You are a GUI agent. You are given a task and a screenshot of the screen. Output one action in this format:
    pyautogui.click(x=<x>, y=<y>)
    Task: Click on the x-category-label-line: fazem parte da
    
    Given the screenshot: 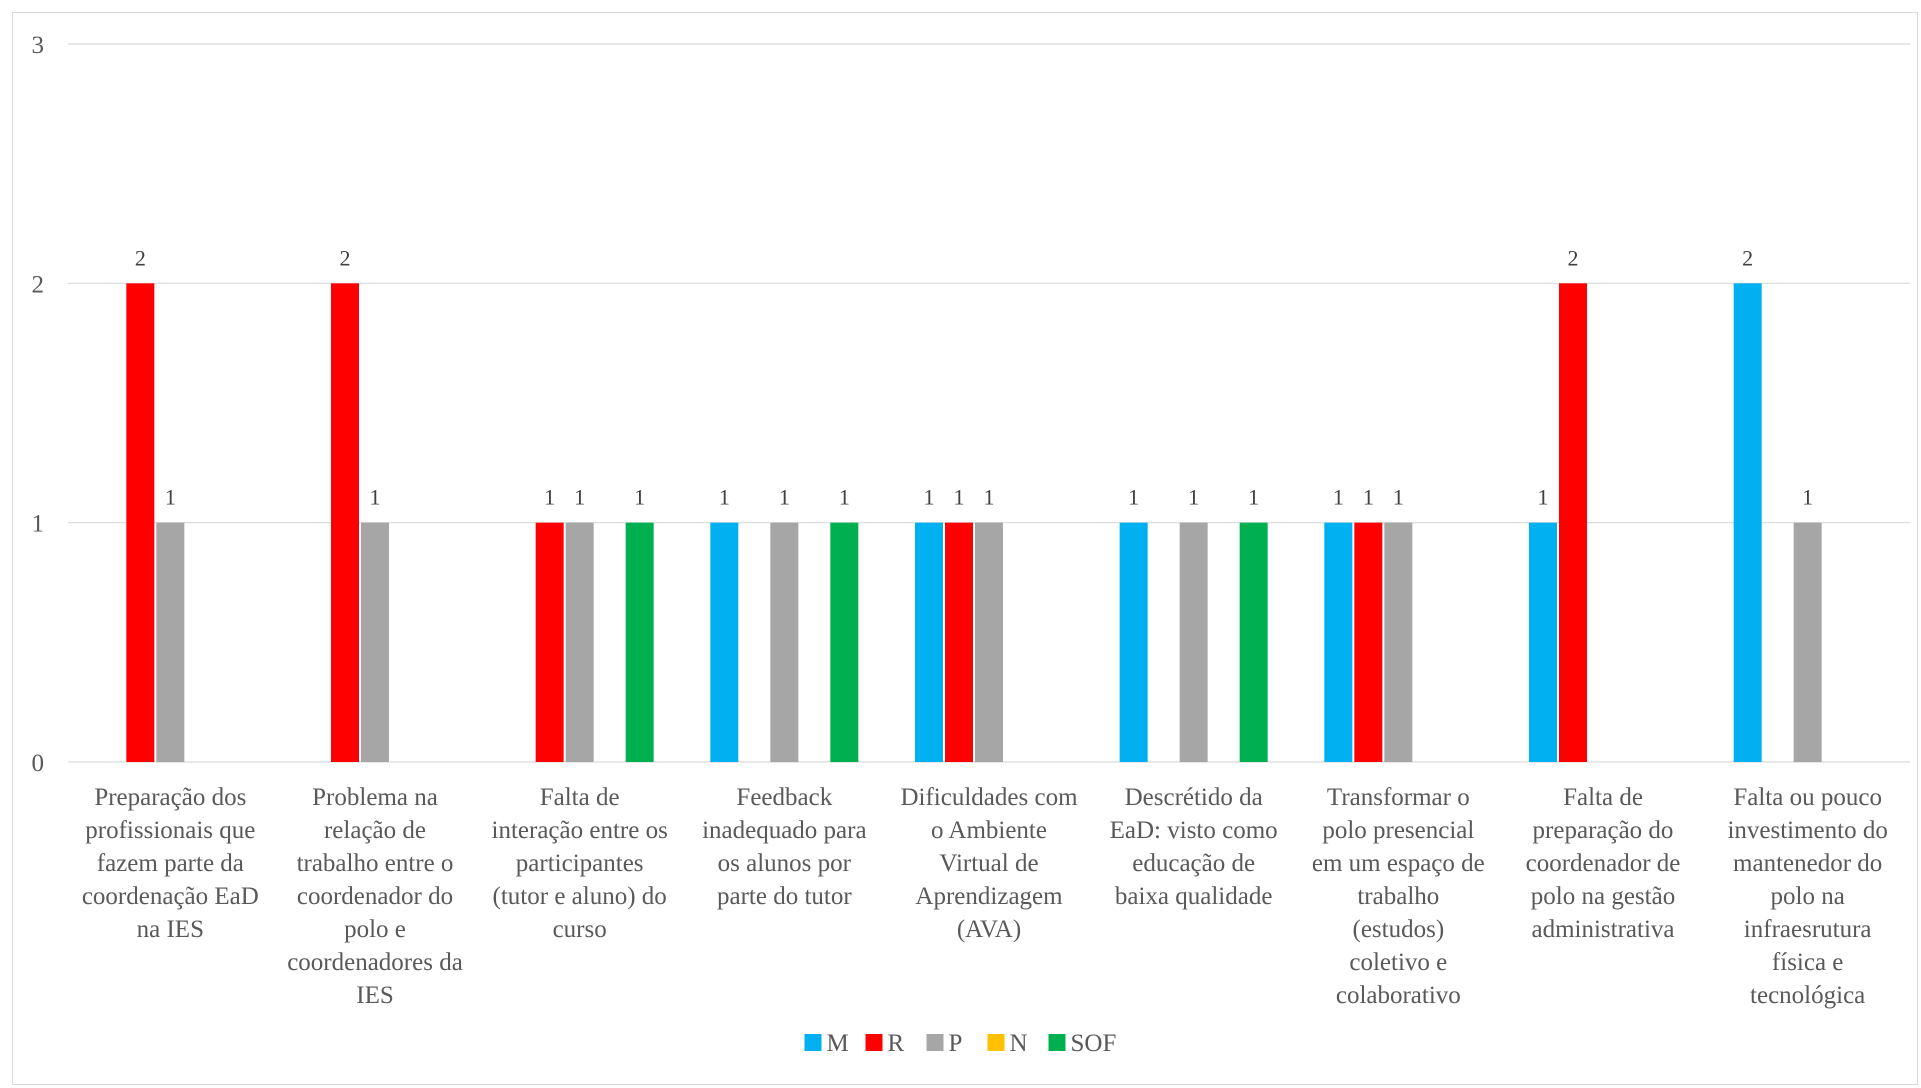 What is the action you would take?
    pyautogui.click(x=170, y=863)
    